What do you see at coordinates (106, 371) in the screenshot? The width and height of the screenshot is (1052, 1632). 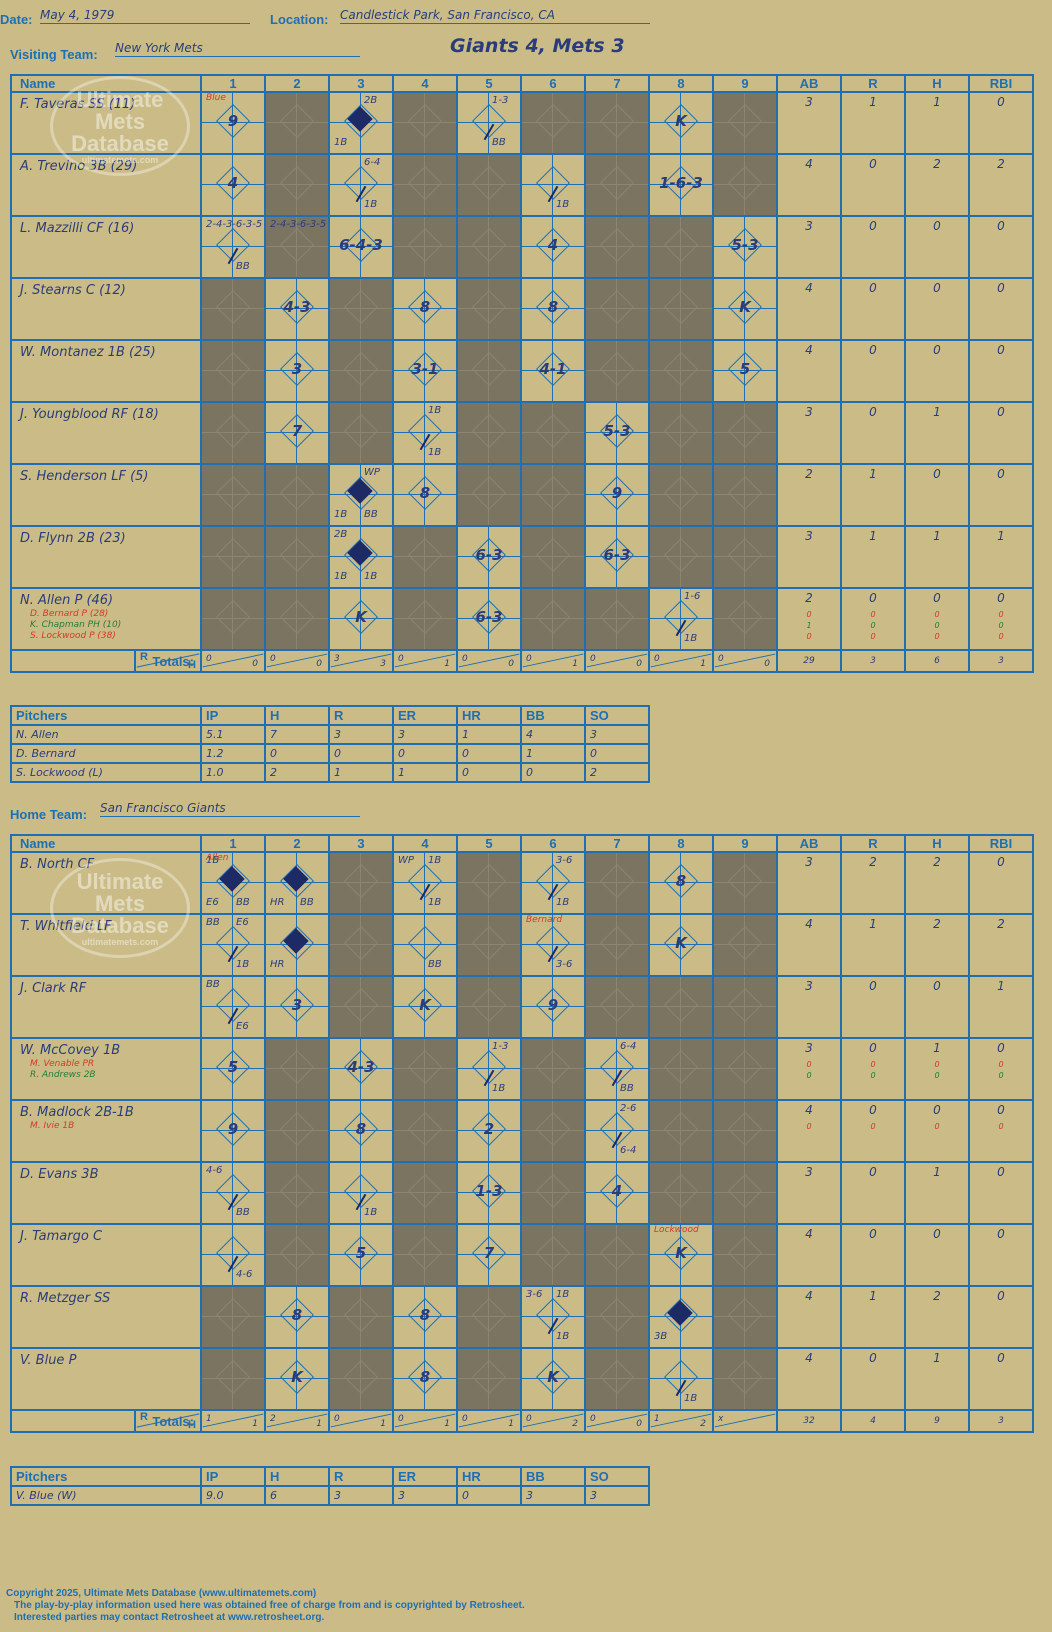 I see `batter-name-cell: W. Montanez 1B (25)` at bounding box center [106, 371].